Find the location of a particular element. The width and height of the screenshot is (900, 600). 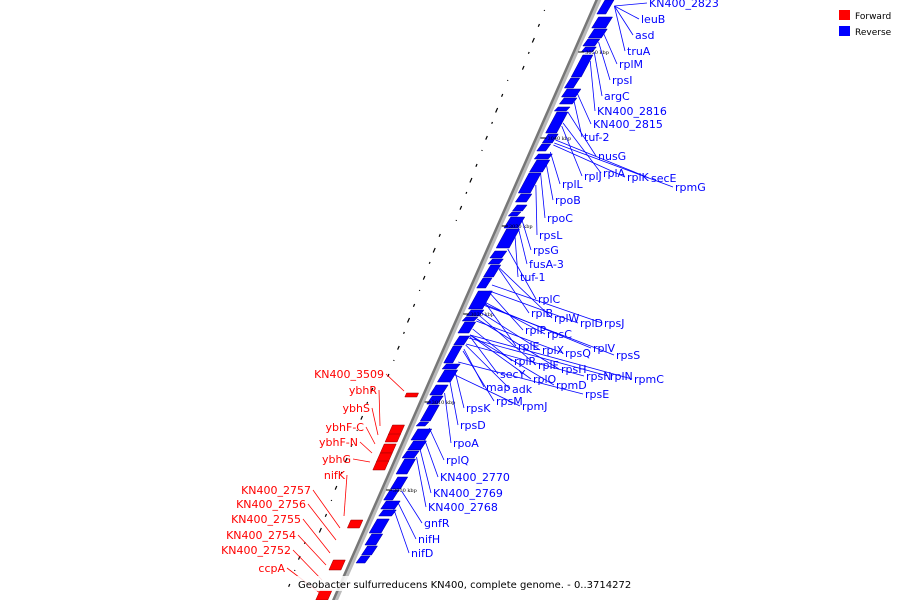

legend-label-forward: Forward is located at coordinates (873, 17).